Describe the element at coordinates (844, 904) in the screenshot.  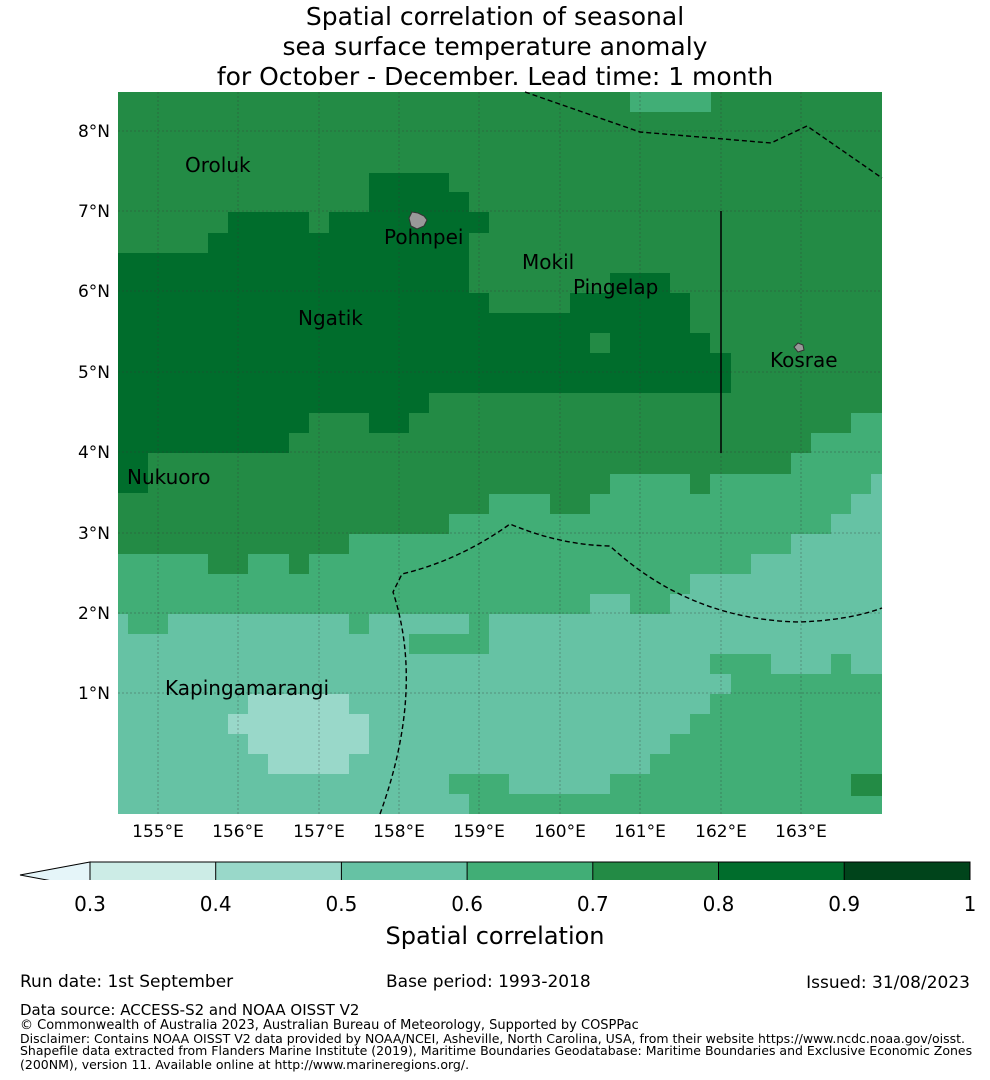
I see `colorbar-tick: 0.9` at that location.